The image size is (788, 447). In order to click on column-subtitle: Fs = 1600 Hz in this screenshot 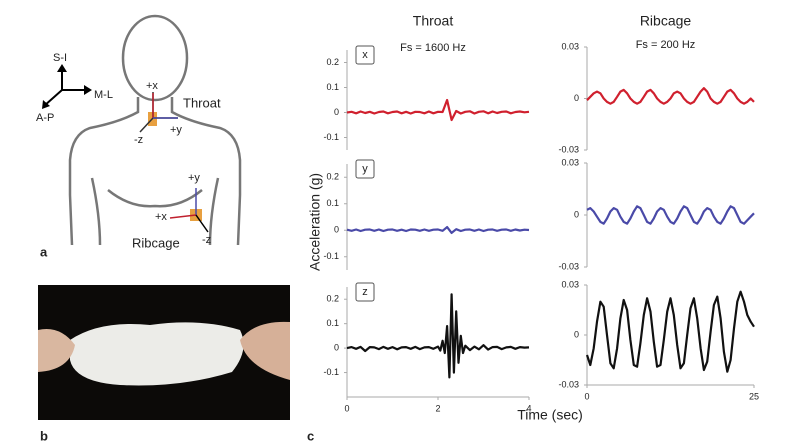, I will do `click(433, 48)`.